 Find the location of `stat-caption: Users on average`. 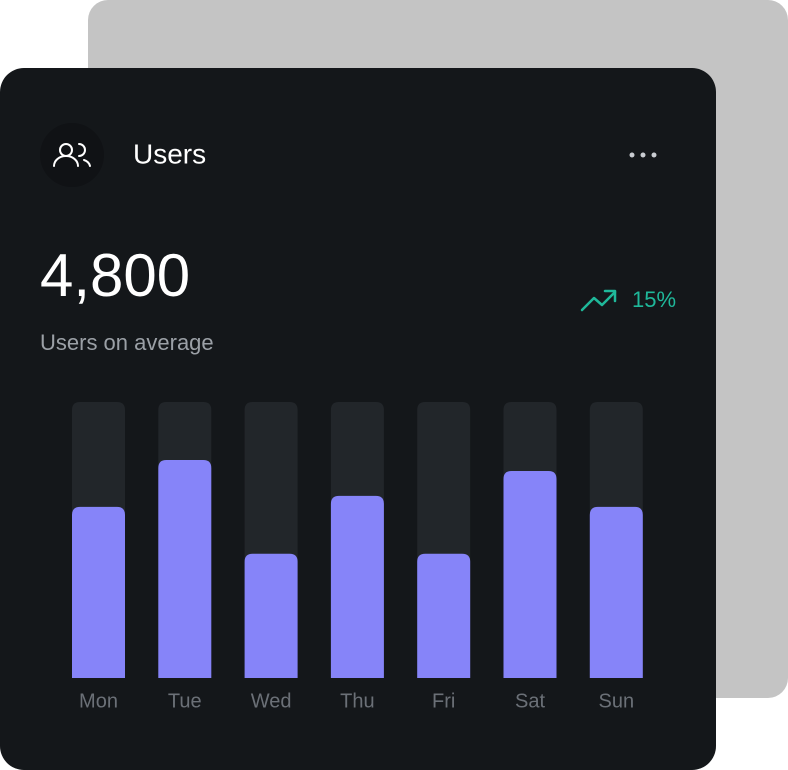

stat-caption: Users on average is located at coordinates (127, 342).